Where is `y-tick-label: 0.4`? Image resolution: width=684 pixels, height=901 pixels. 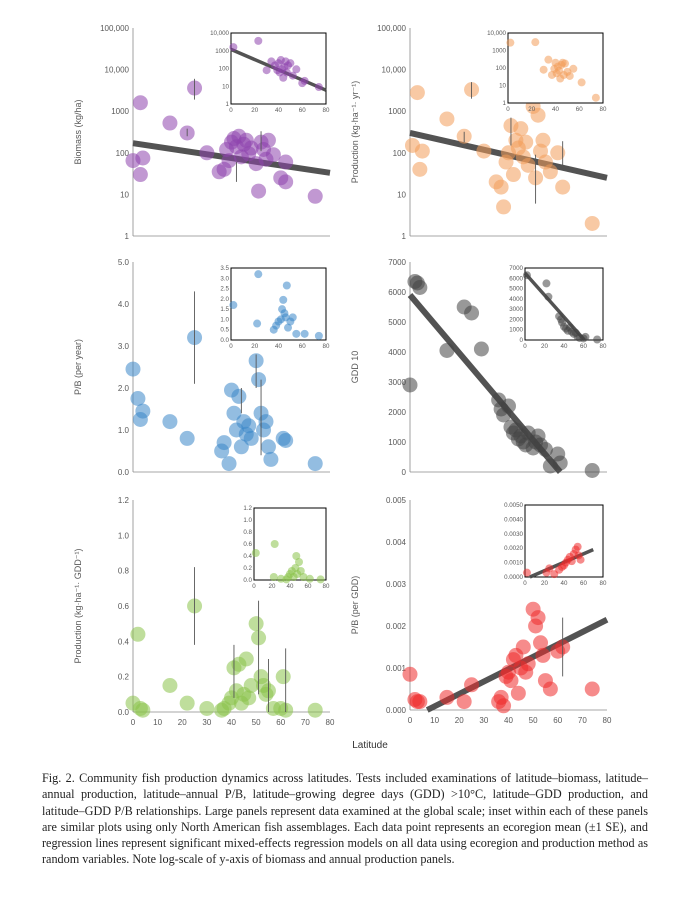 y-tick-label: 0.4 is located at coordinates (247, 556).